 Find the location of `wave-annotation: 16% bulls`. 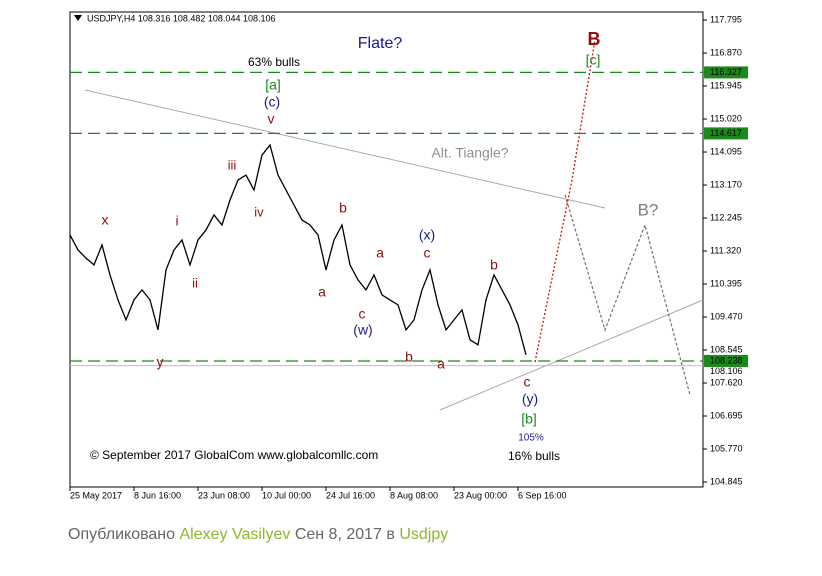

wave-annotation: 16% bulls is located at coordinates (534, 456).